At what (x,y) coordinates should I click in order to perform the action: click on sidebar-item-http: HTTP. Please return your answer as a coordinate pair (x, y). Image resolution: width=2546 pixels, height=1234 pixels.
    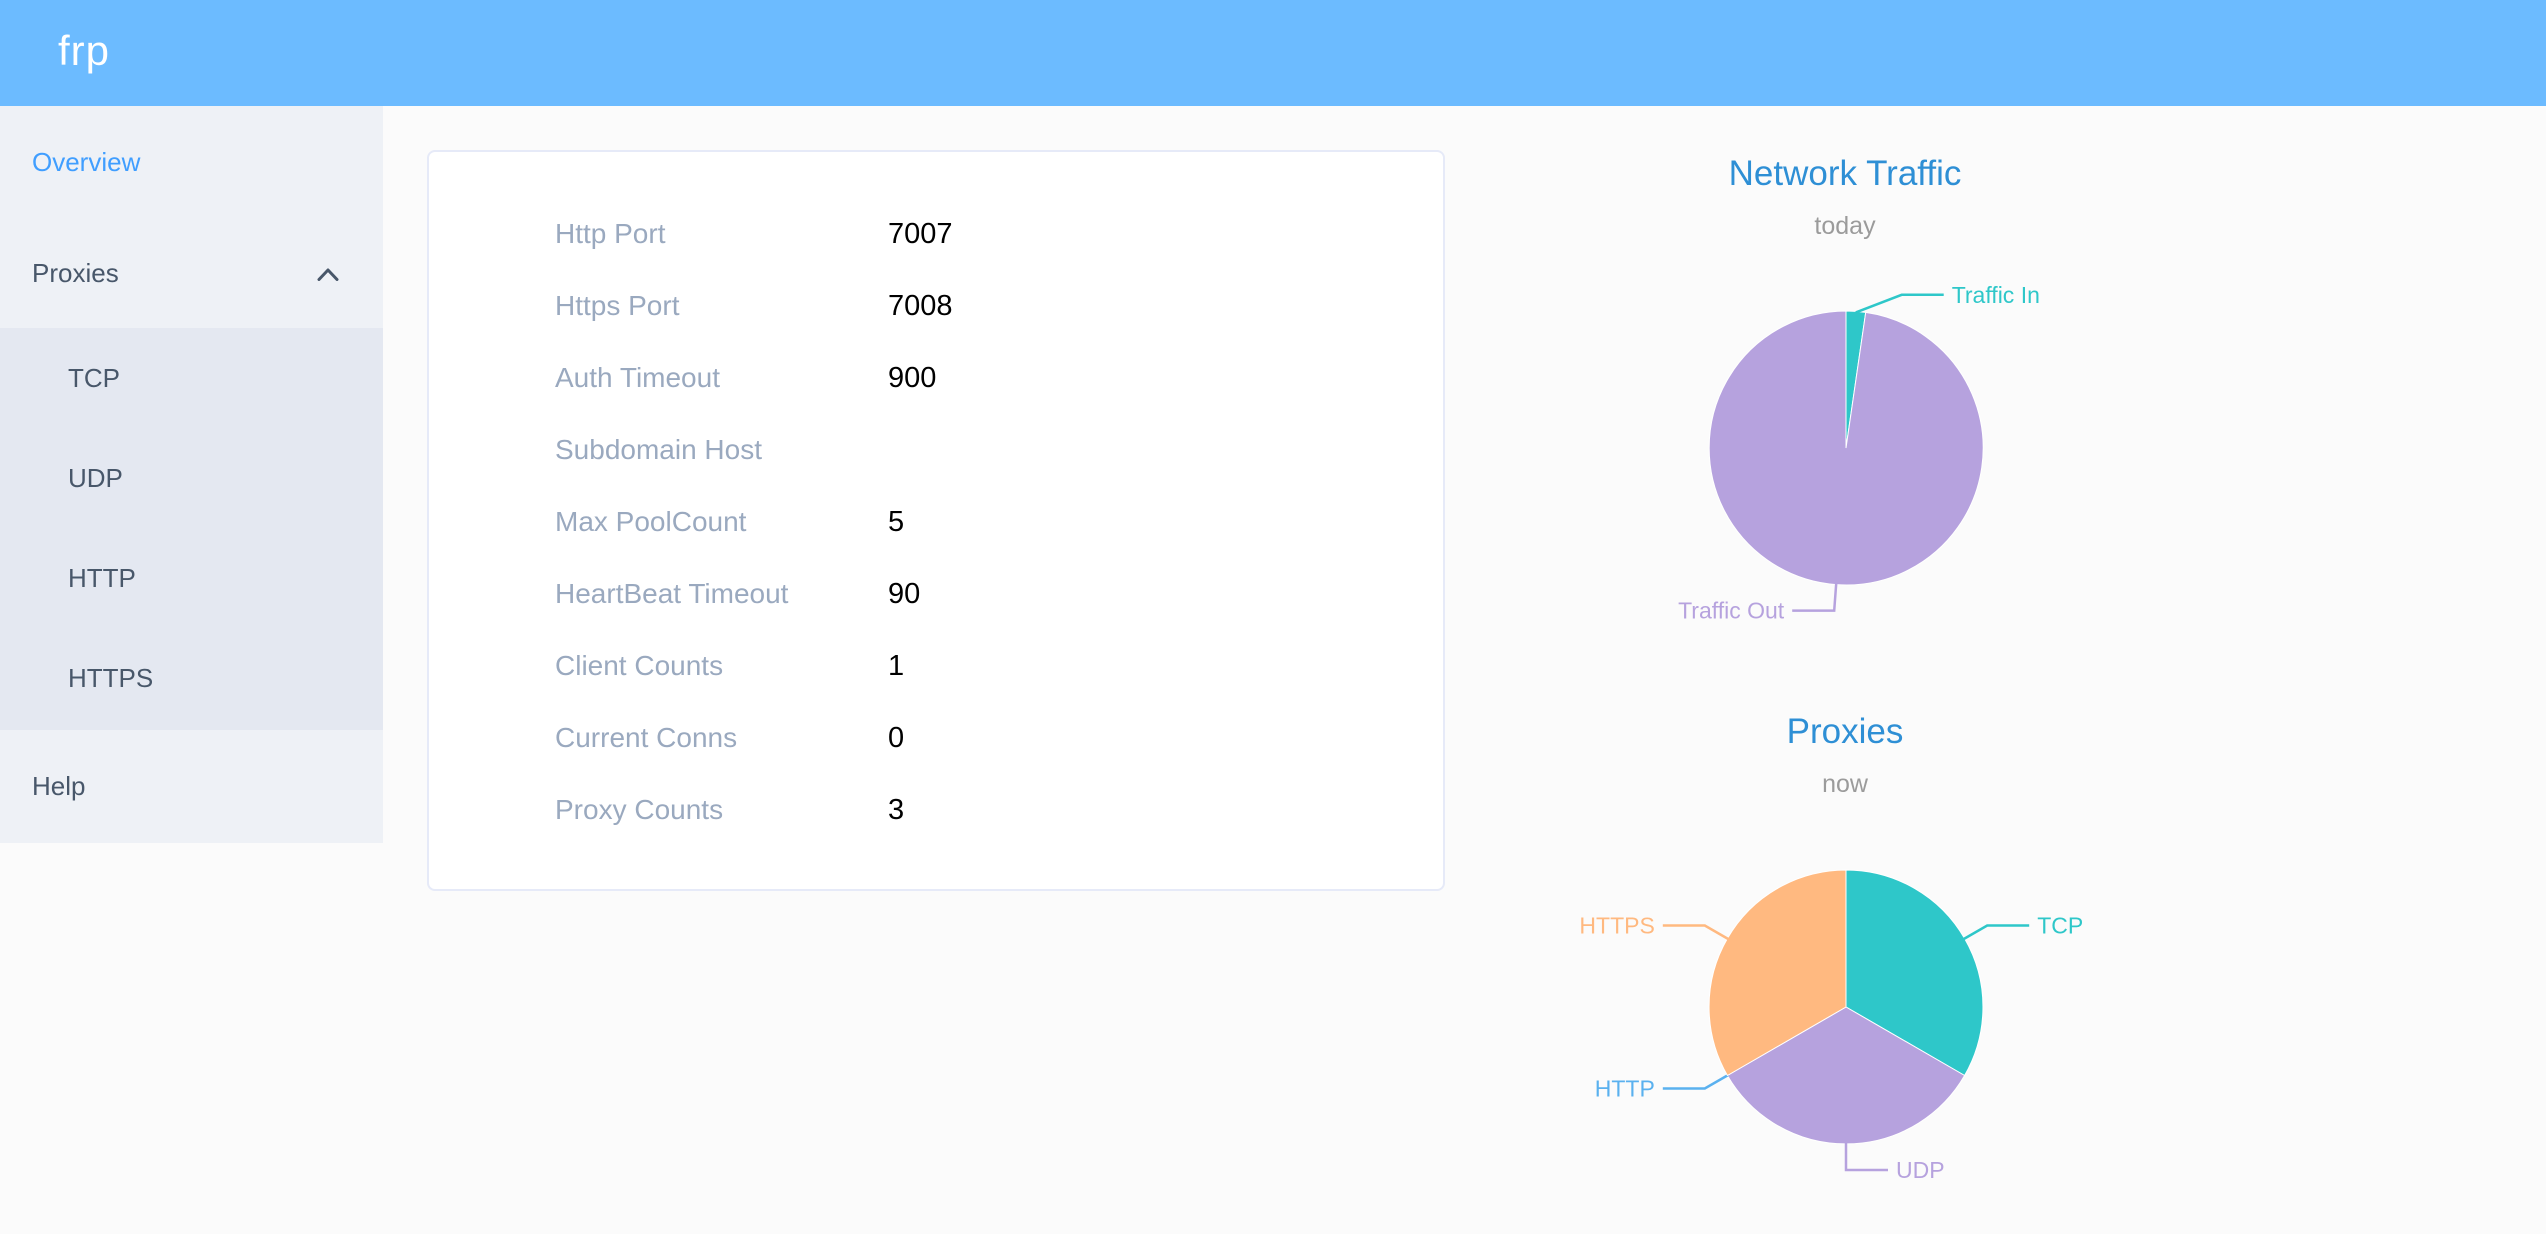
    Looking at the image, I should click on (191, 578).